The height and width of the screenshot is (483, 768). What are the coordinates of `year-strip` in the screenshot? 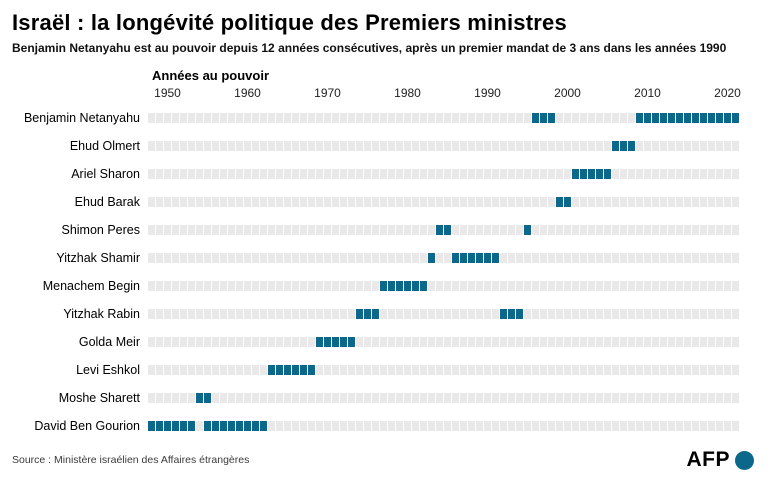 It's located at (444, 174).